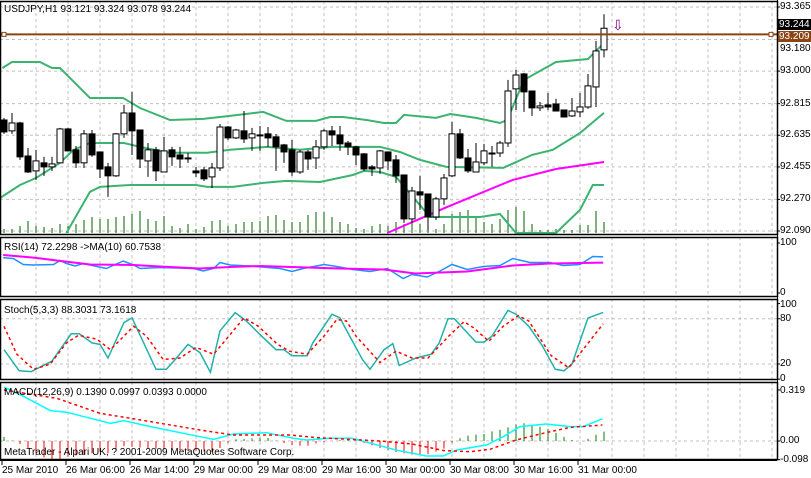 The image size is (811, 478). I want to click on price-axis-label: 92.815, so click(795, 103).